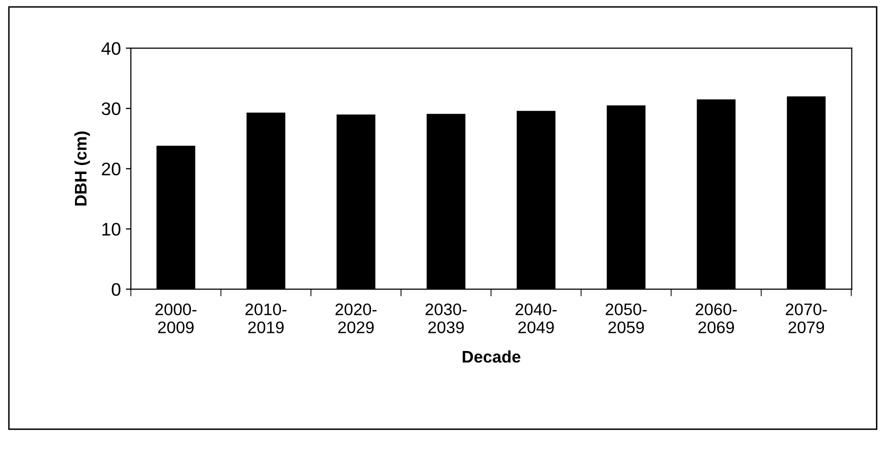  Describe the element at coordinates (116, 289) in the screenshot. I see `y-tick-label: 0` at that location.